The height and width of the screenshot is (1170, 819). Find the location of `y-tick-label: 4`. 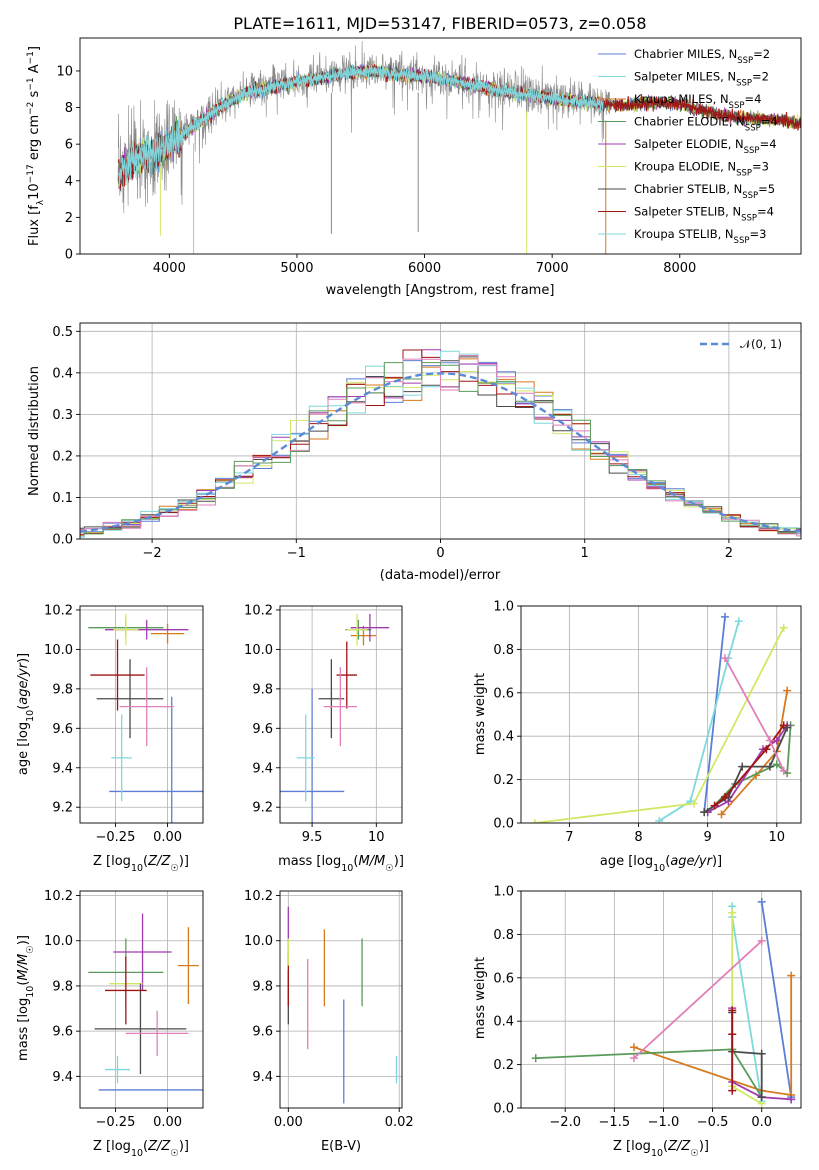

y-tick-label: 4 is located at coordinates (69, 181).